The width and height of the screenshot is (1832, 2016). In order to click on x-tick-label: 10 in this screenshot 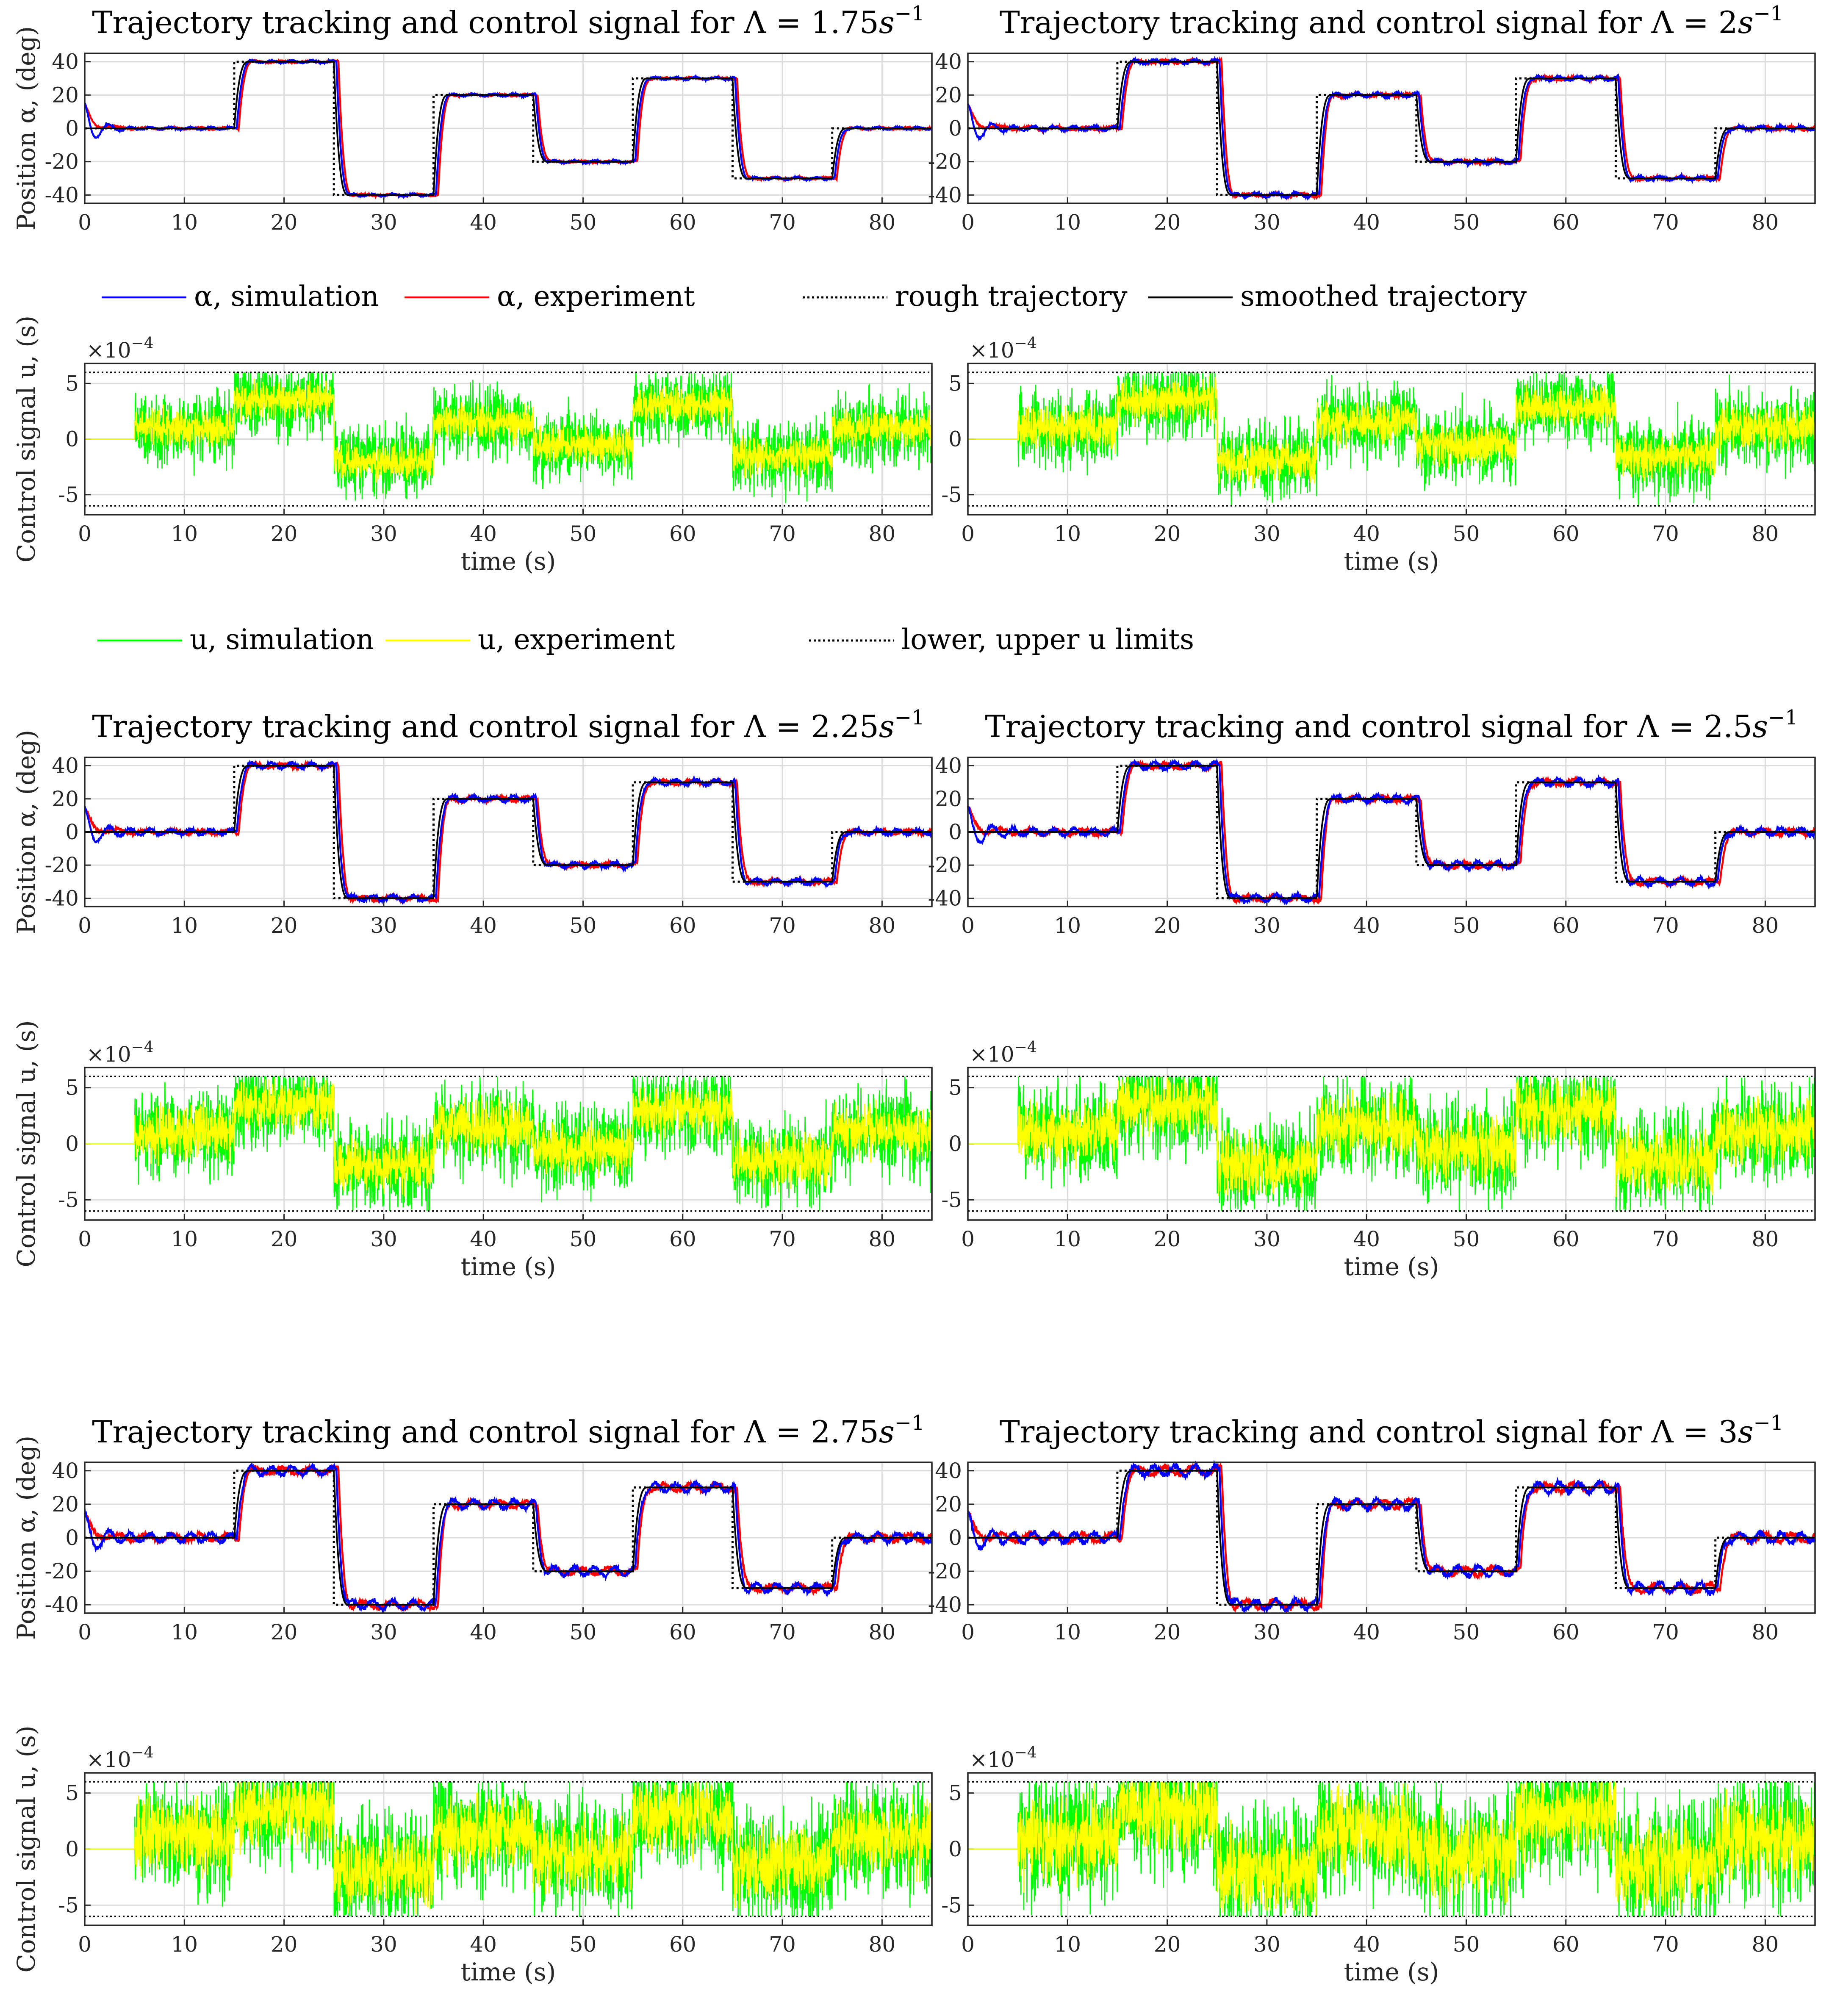, I will do `click(184, 1239)`.